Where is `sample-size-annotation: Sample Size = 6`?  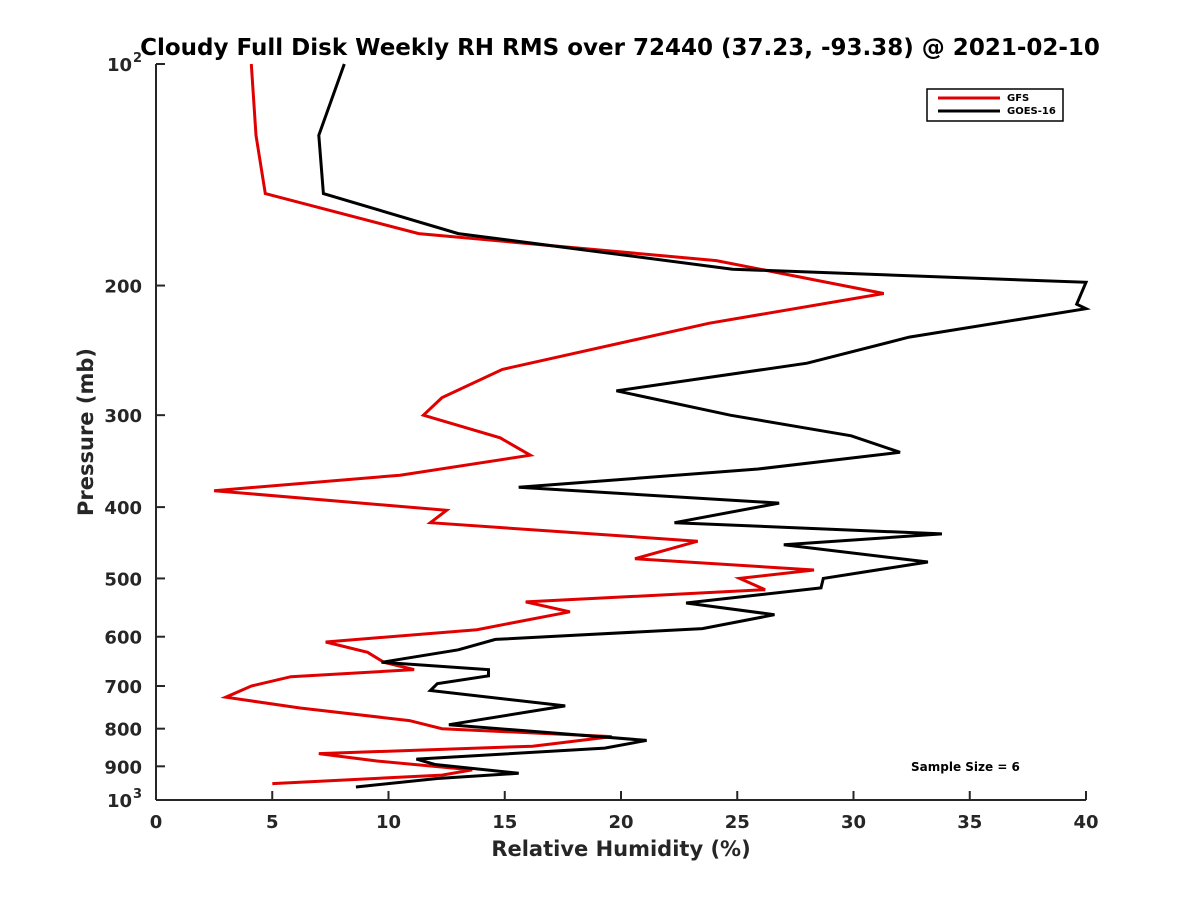 sample-size-annotation: Sample Size = 6 is located at coordinates (965, 767).